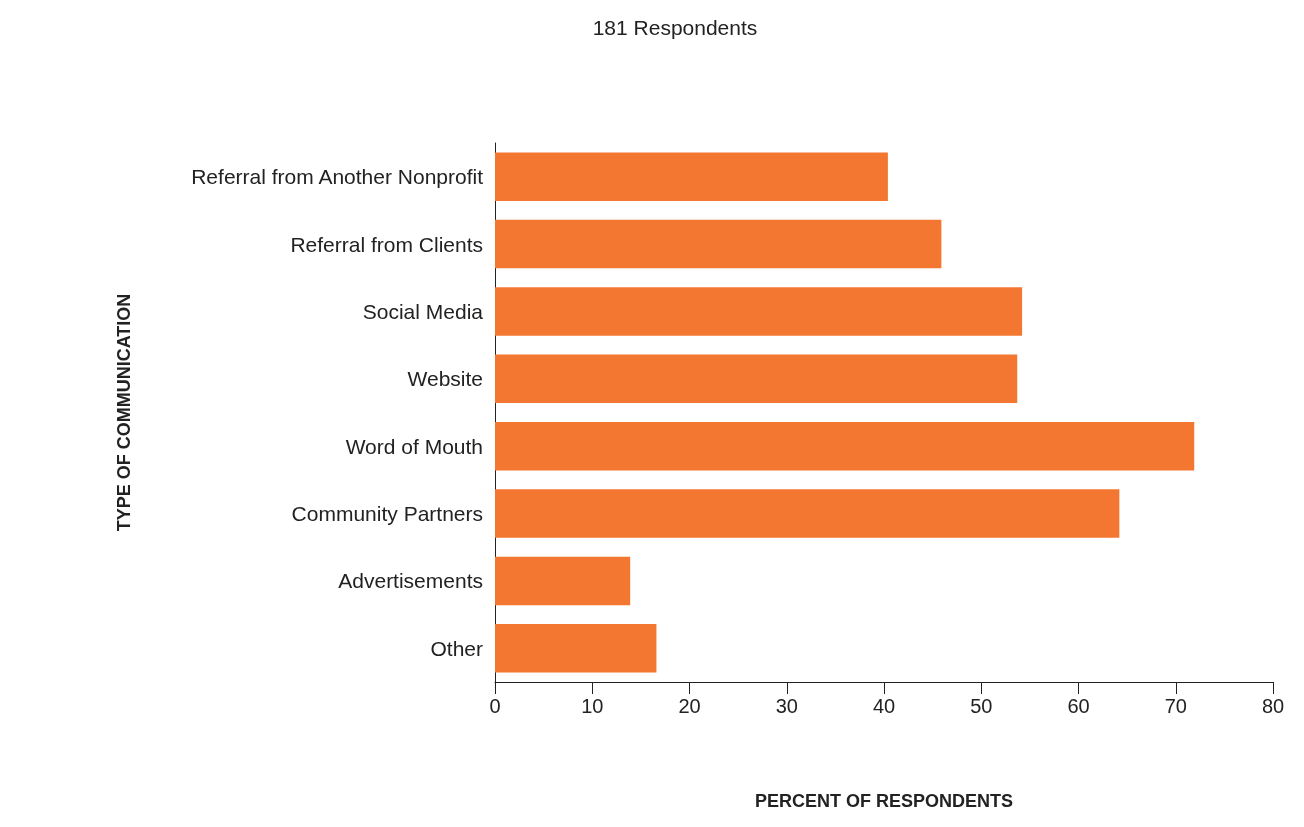  I want to click on y-tick-label: Social Media, so click(423, 311).